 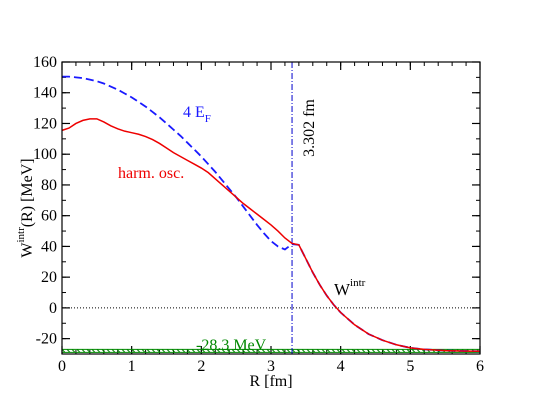 I want to click on label-w-intr: Wintr, so click(x=350, y=288).